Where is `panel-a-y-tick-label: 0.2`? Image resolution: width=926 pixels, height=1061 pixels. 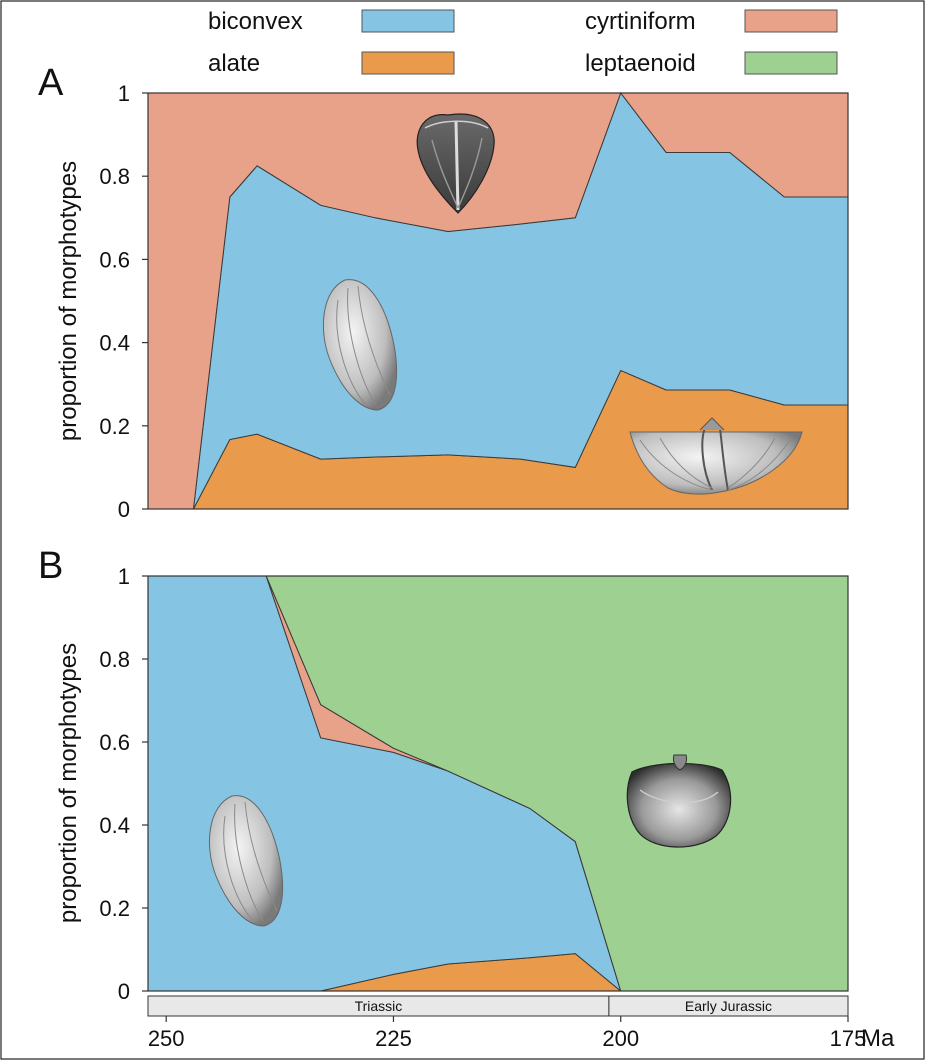
panel-a-y-tick-label: 0.2 is located at coordinates (114, 426).